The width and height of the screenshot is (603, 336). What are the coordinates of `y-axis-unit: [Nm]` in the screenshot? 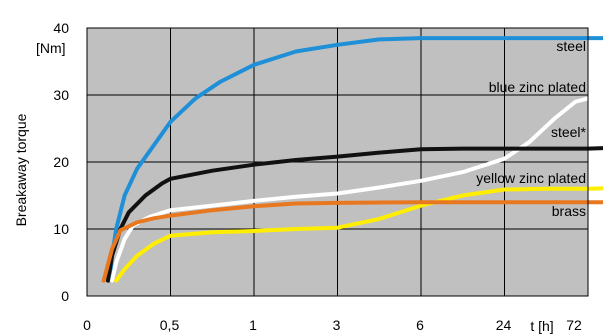 It's located at (51, 48).